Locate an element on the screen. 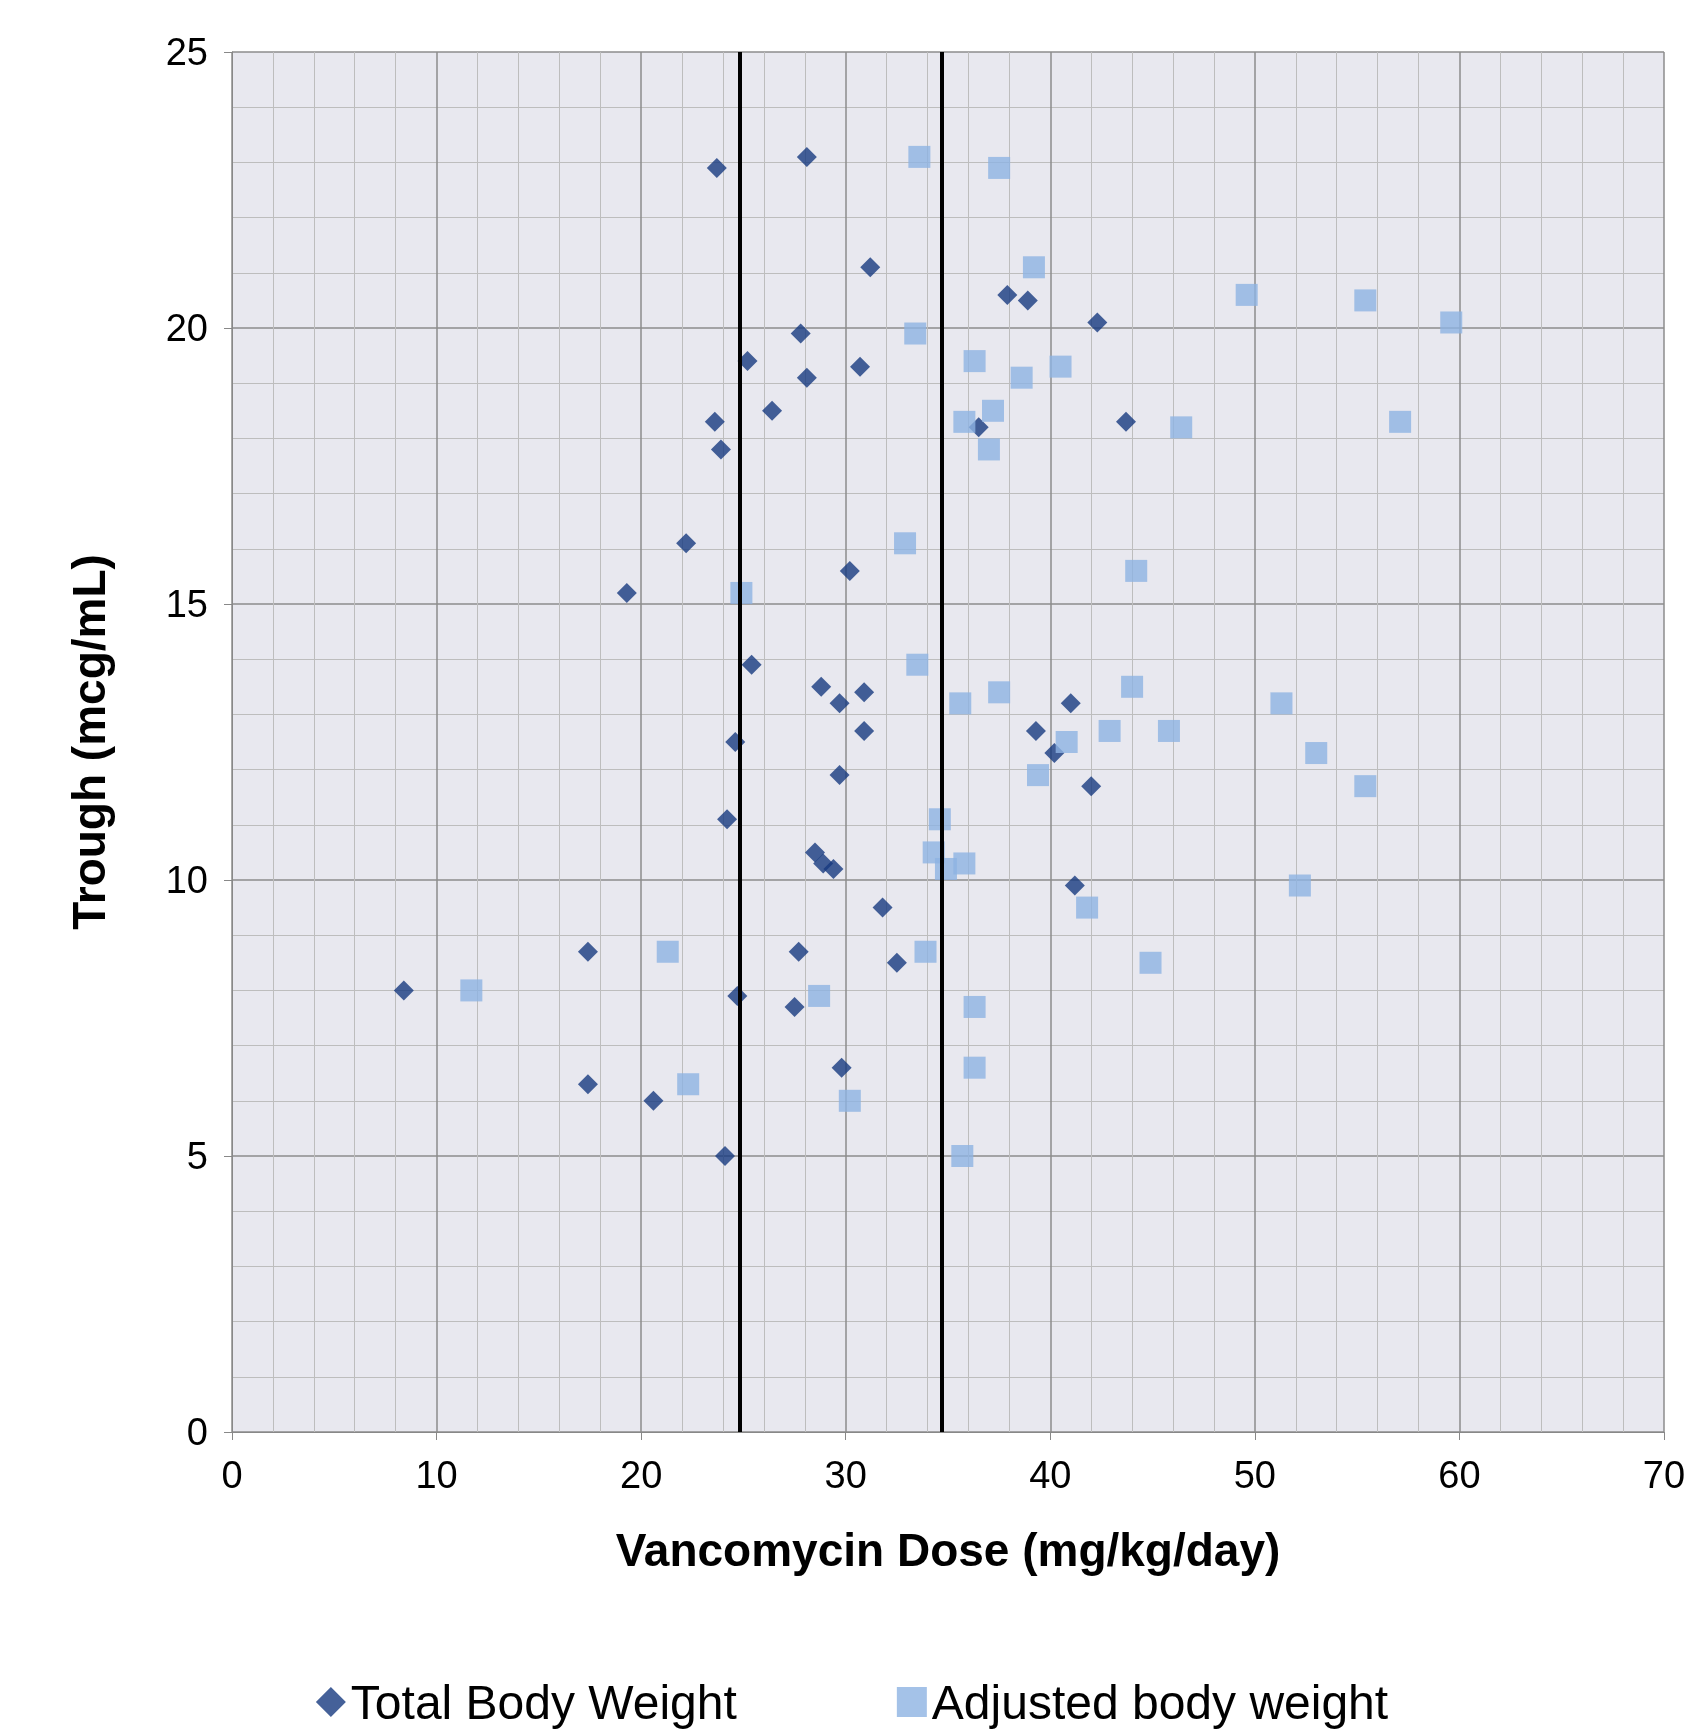 This screenshot has width=1704, height=1735. y-tick-label: 10 is located at coordinates (186, 880).